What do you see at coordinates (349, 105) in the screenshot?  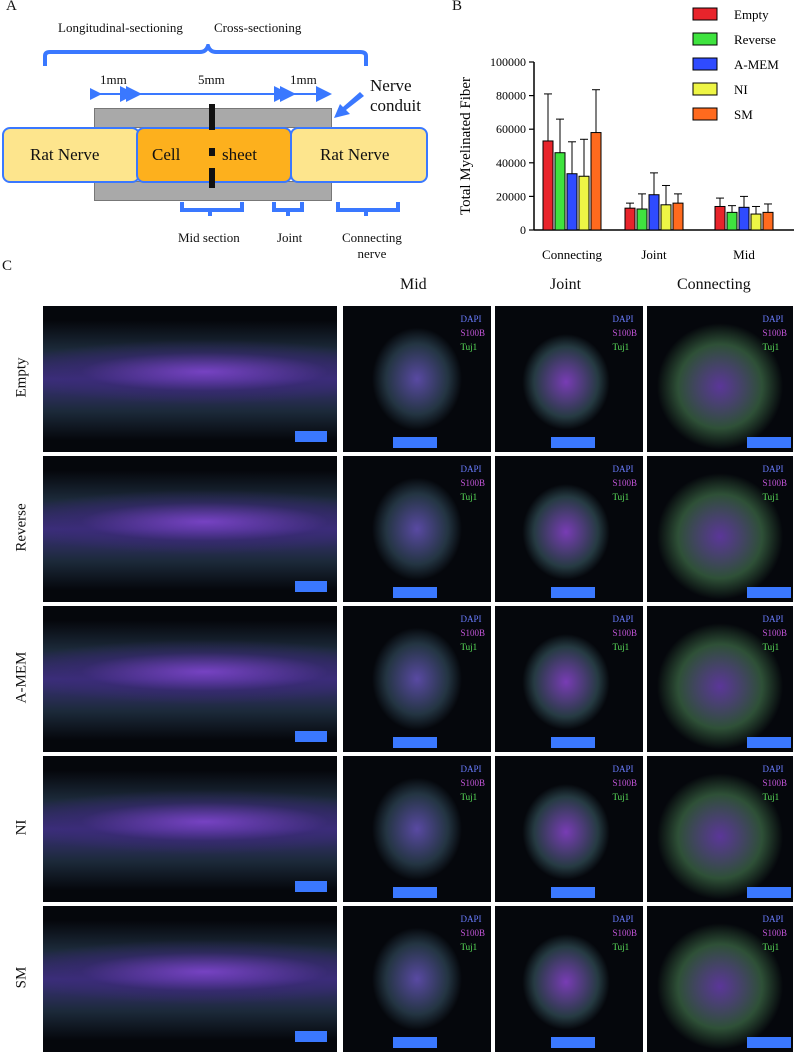 I see `conduit-arrow` at bounding box center [349, 105].